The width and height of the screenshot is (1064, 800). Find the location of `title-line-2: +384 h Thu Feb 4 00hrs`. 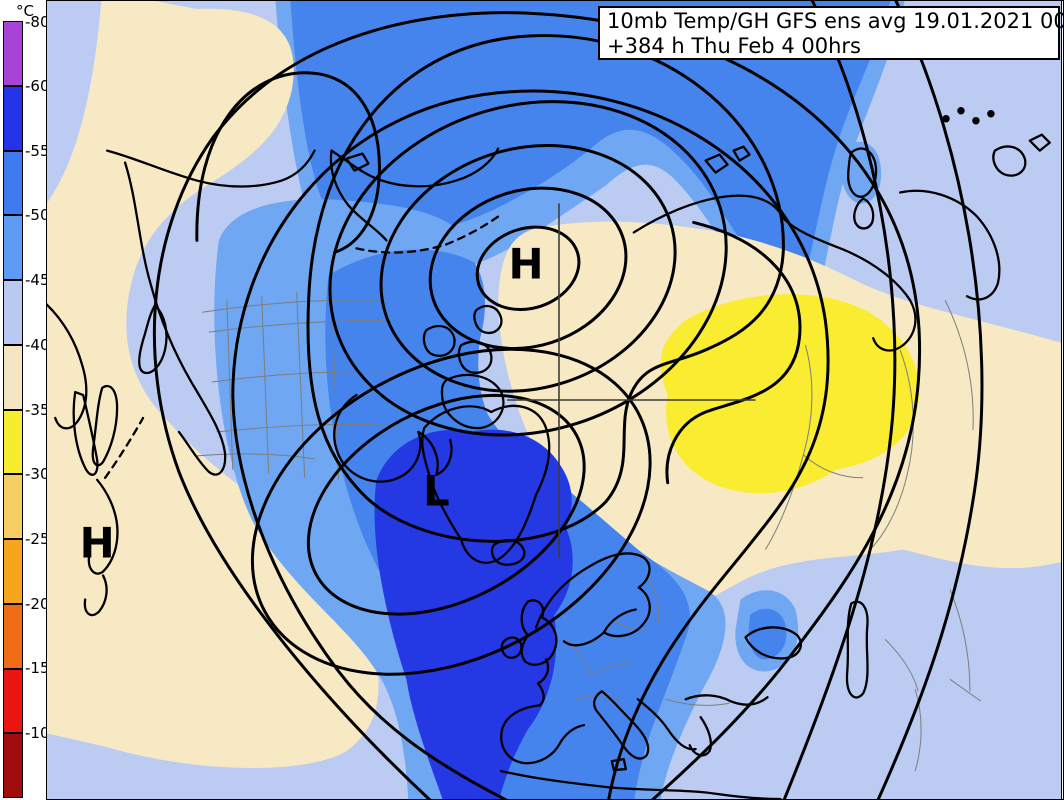

title-line-2: +384 h Thu Feb 4 00hrs is located at coordinates (734, 46).